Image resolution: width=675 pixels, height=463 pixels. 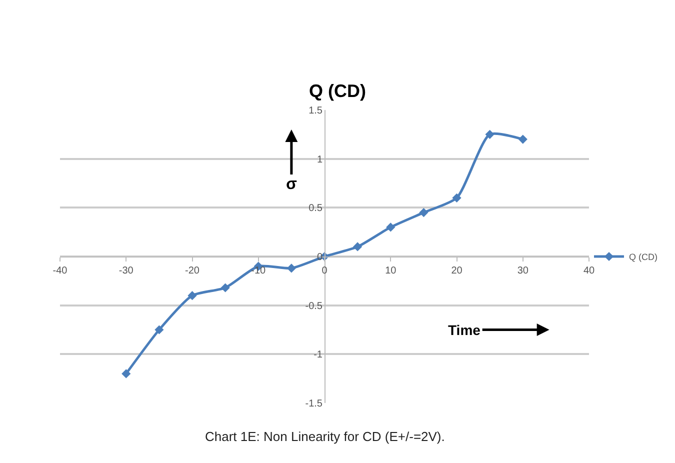 What do you see at coordinates (457, 271) in the screenshot?
I see `x-tick-label: 20` at bounding box center [457, 271].